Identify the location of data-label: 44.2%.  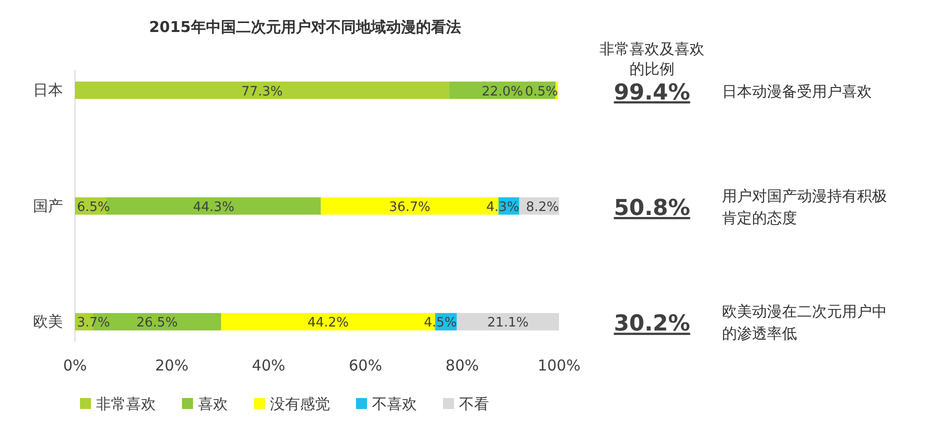
(328, 323).